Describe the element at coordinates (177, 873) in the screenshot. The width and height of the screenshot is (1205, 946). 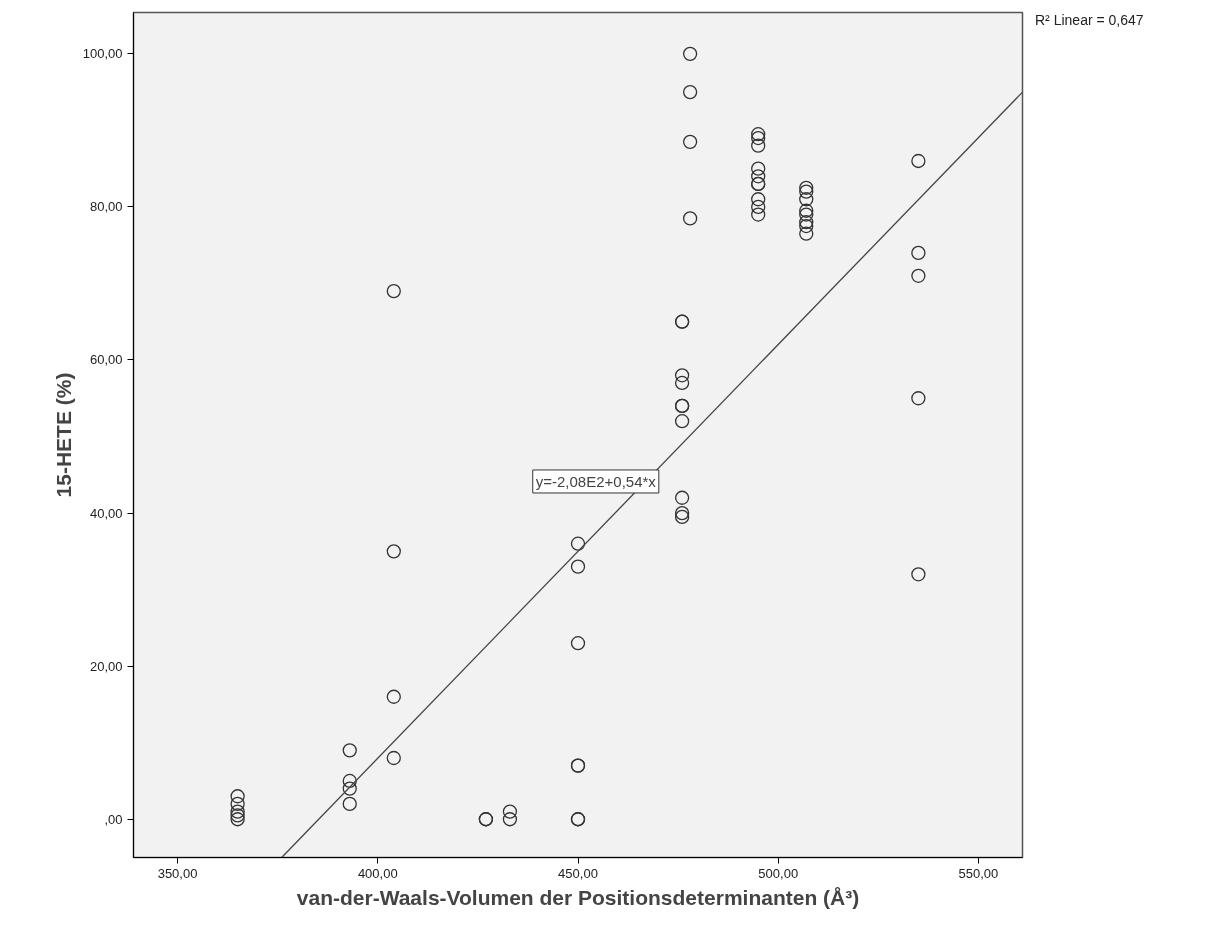
I see `x-tick-label: 350,00` at that location.